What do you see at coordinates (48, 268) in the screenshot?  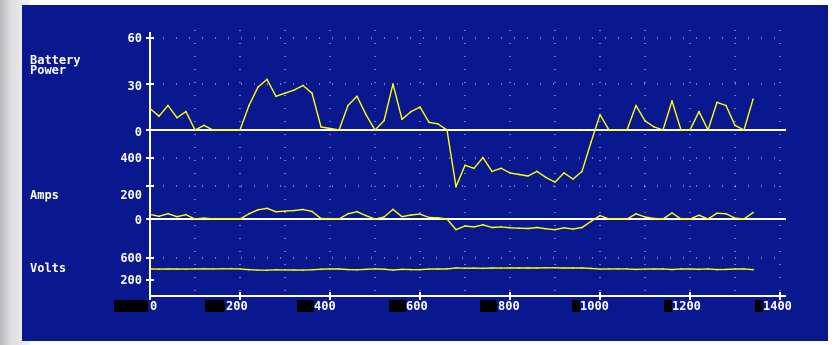 I see `volts-label: Volts` at bounding box center [48, 268].